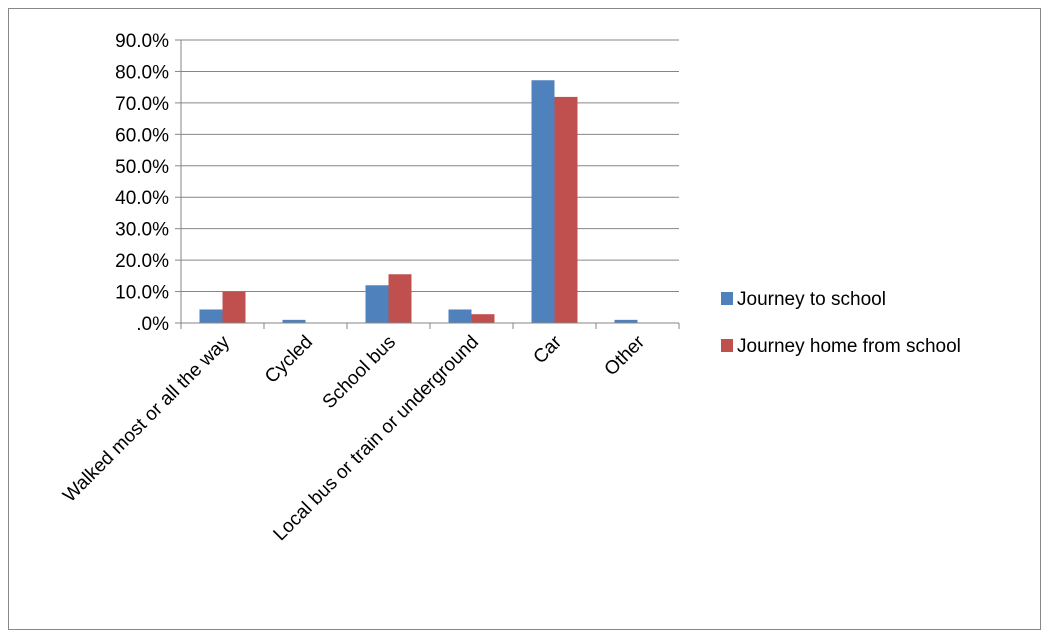  Describe the element at coordinates (142, 72) in the screenshot. I see `y-tick-label: 80.0%` at that location.